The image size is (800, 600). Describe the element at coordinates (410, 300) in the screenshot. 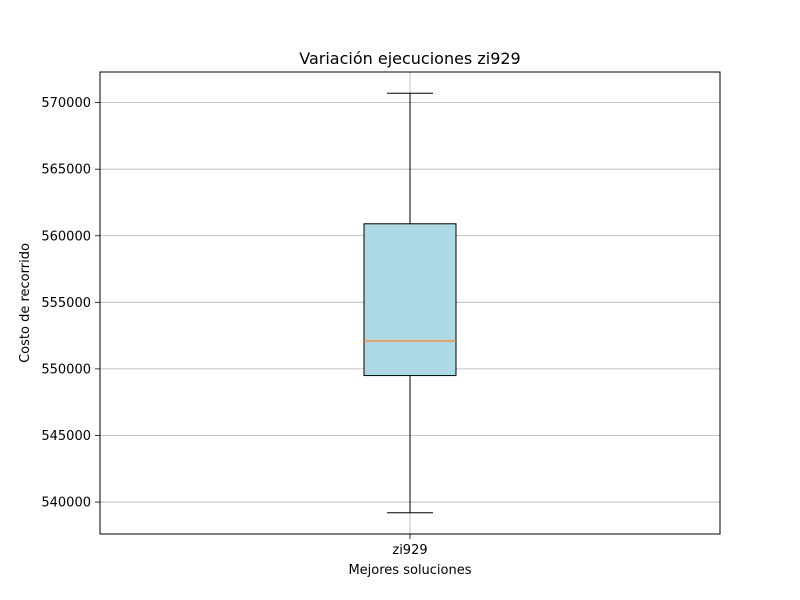

I see `iqr-box` at that location.